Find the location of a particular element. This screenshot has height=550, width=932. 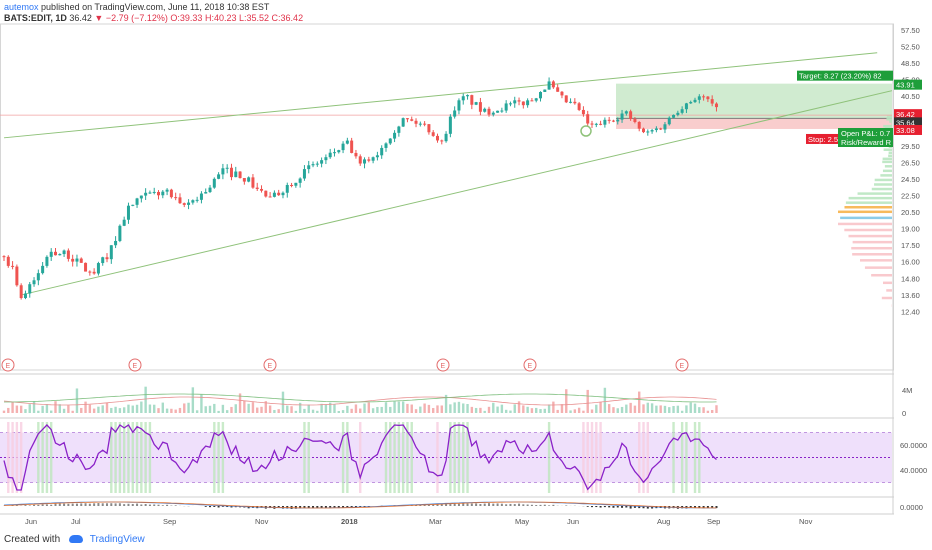

macd-zero-label: 0.0000 is located at coordinates (911, 507).